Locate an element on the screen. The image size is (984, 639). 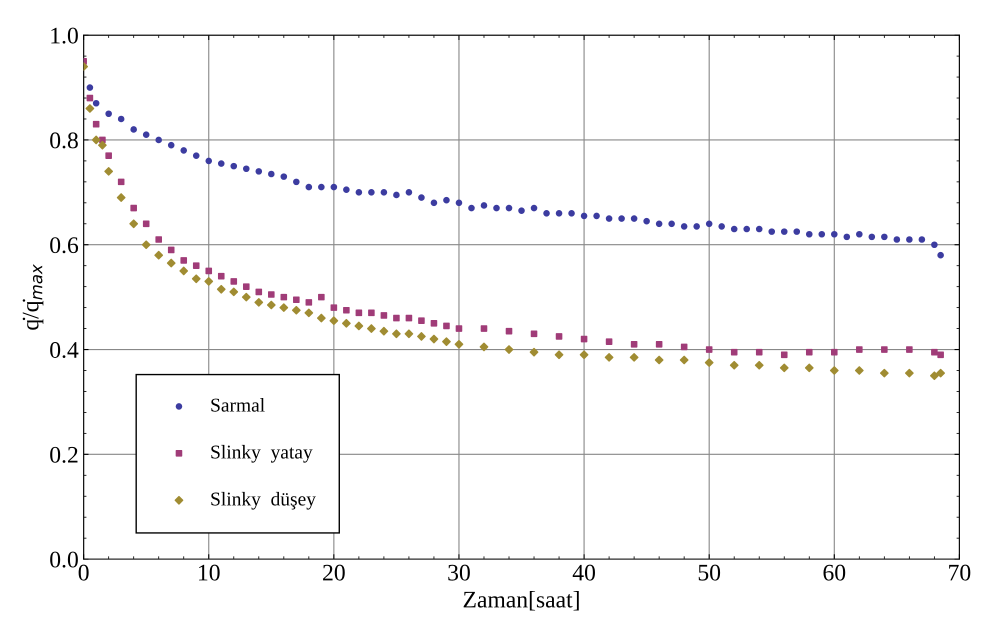
y-tick-label: 0.8 is located at coordinates (64, 140).